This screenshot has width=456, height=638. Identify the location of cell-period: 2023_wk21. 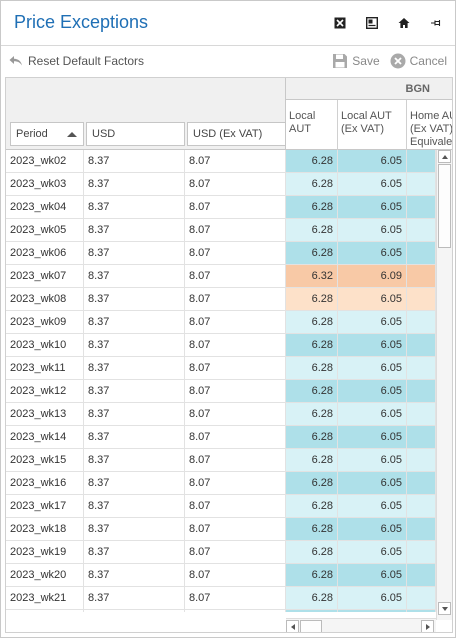
(45, 598).